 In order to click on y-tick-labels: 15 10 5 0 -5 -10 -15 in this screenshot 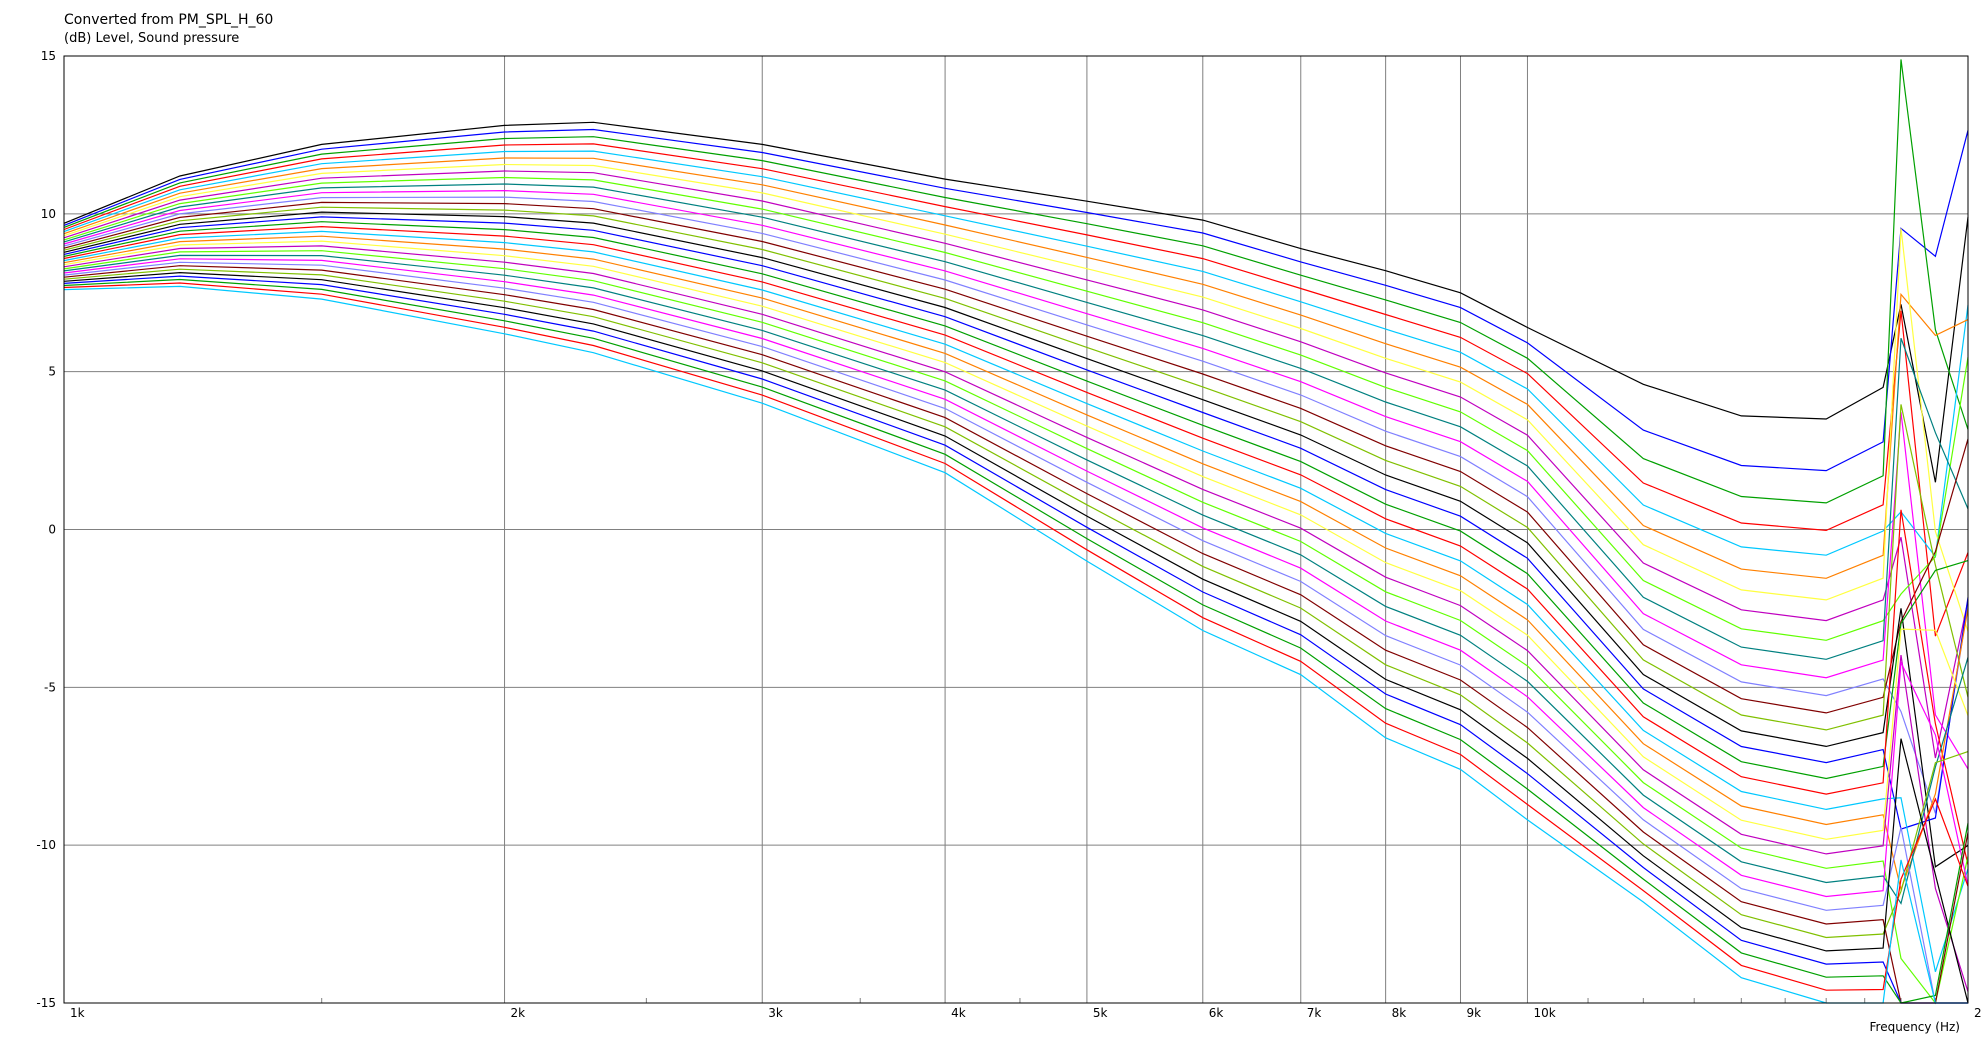, I will do `click(46, 529)`.